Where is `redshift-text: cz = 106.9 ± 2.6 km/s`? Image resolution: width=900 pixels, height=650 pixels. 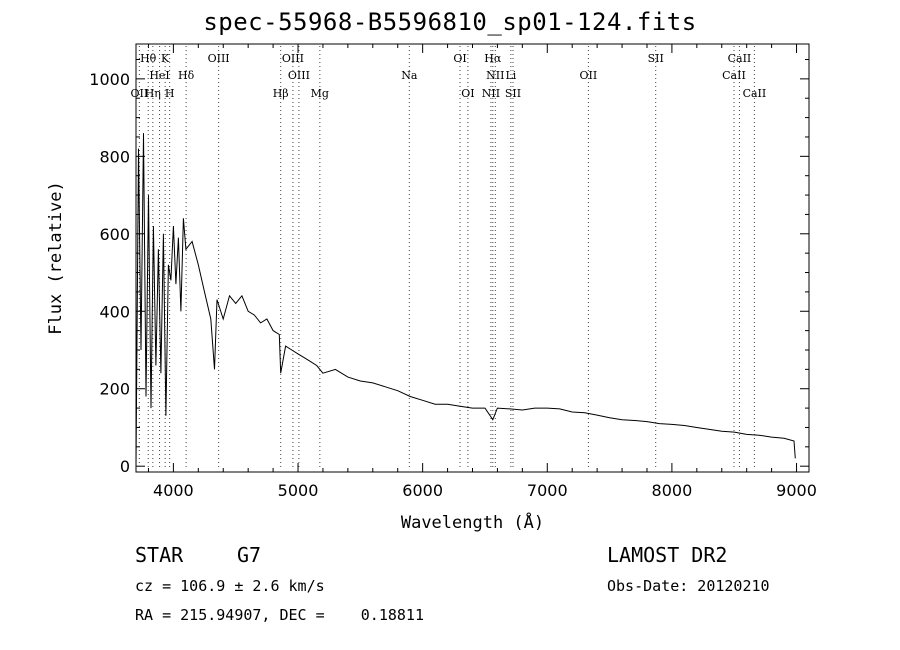
redshift-text: cz = 106.9 ± 2.6 km/s is located at coordinates (230, 586).